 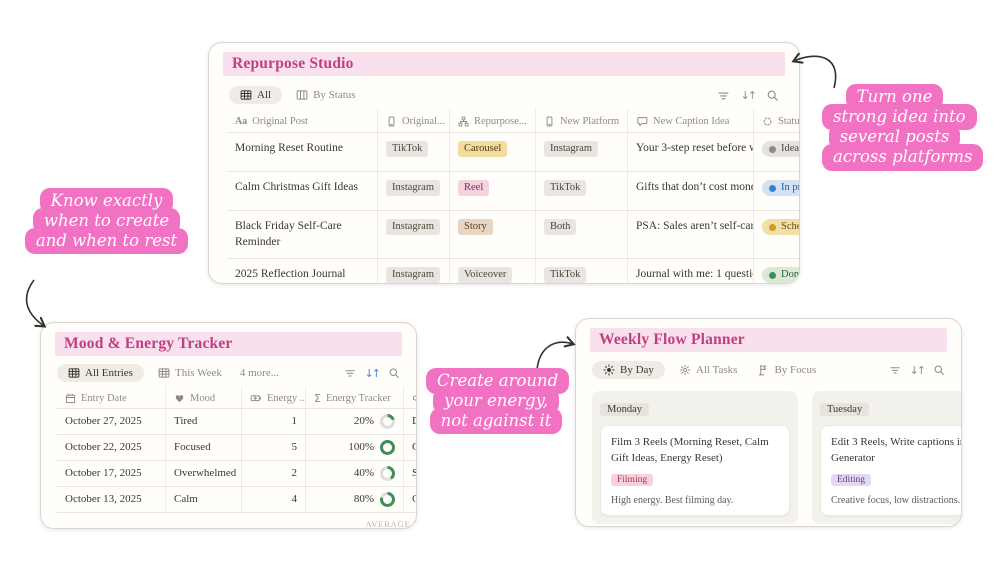 What do you see at coordinates (256, 95) in the screenshot?
I see `tab-all: All` at bounding box center [256, 95].